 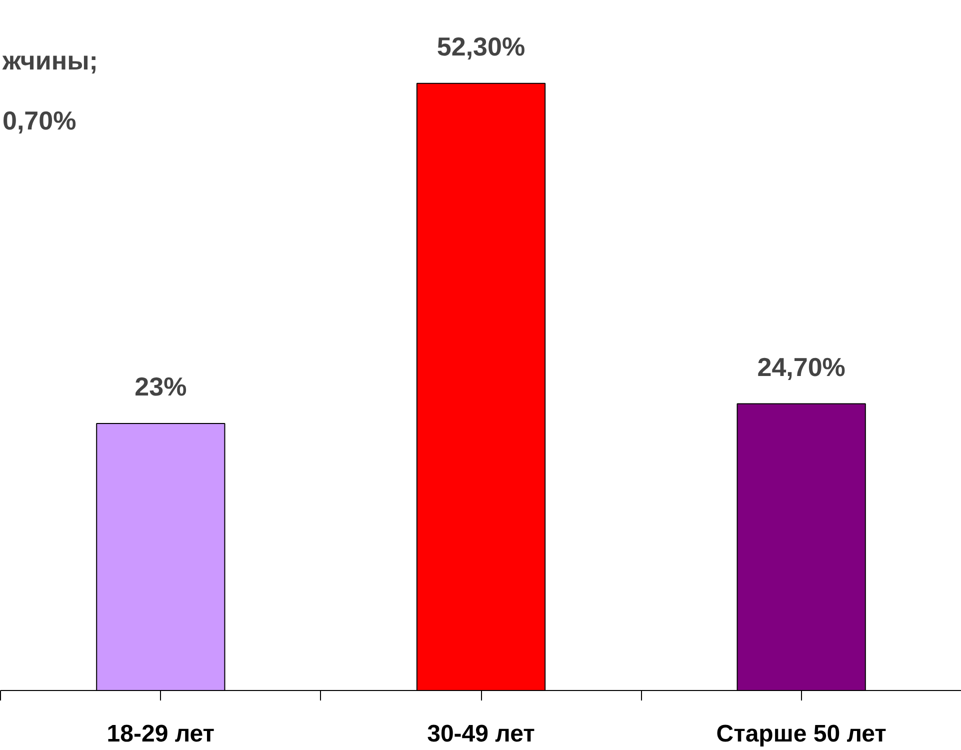 I want to click on annotation: 0,70%, so click(x=39, y=121).